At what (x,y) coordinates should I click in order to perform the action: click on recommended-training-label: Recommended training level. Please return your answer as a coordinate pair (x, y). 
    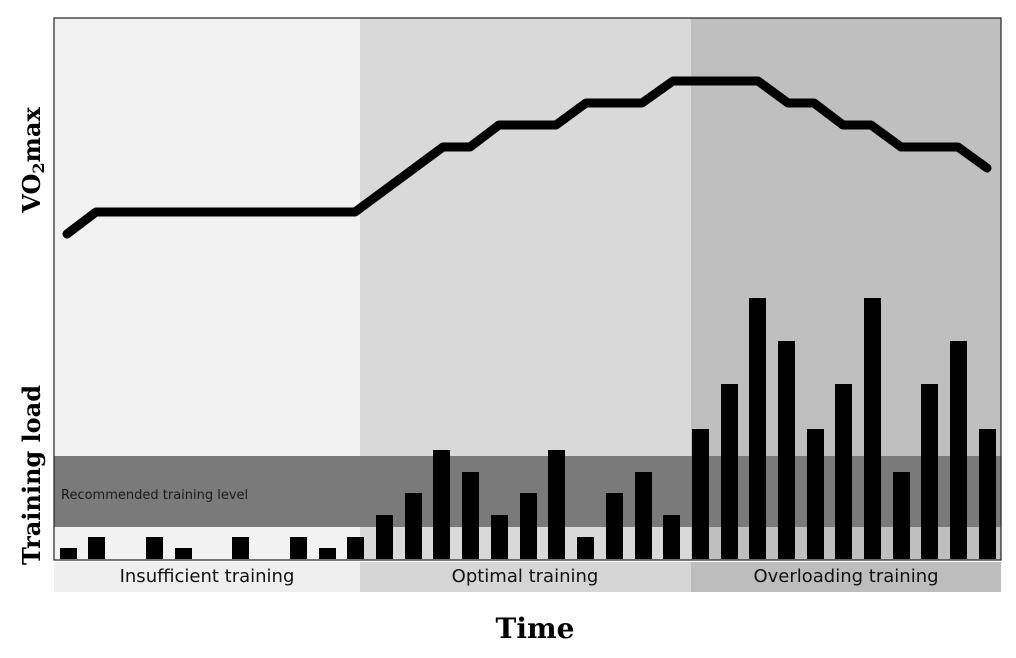
    Looking at the image, I should click on (154, 495).